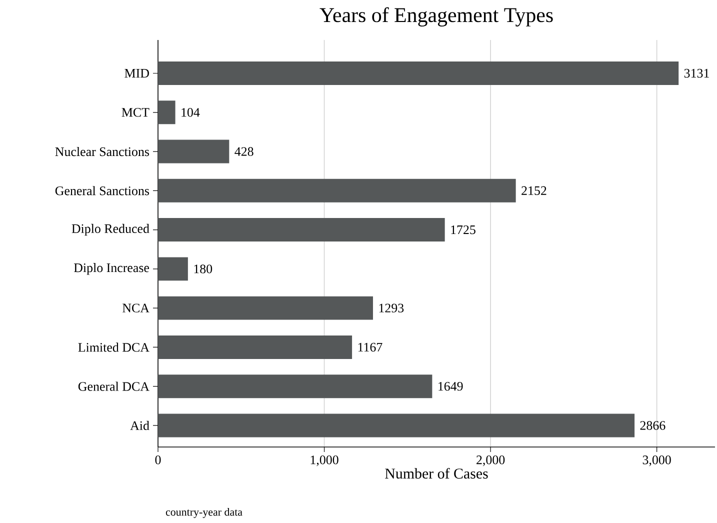 The height and width of the screenshot is (523, 717). What do you see at coordinates (136, 112) in the screenshot?
I see `y-tick-label: MCT` at bounding box center [136, 112].